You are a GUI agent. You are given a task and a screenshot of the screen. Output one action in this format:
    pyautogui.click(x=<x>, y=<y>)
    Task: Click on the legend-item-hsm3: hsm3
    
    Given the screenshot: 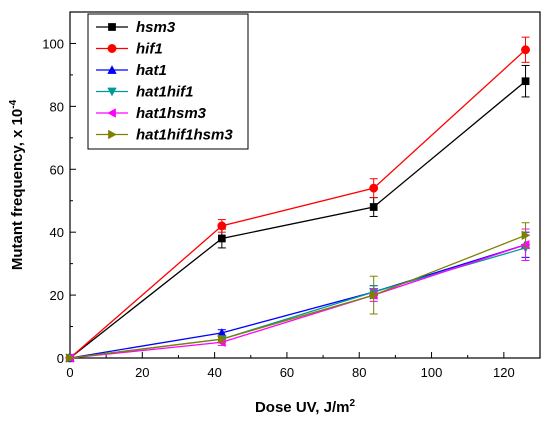 What is the action you would take?
    pyautogui.click(x=136, y=27)
    